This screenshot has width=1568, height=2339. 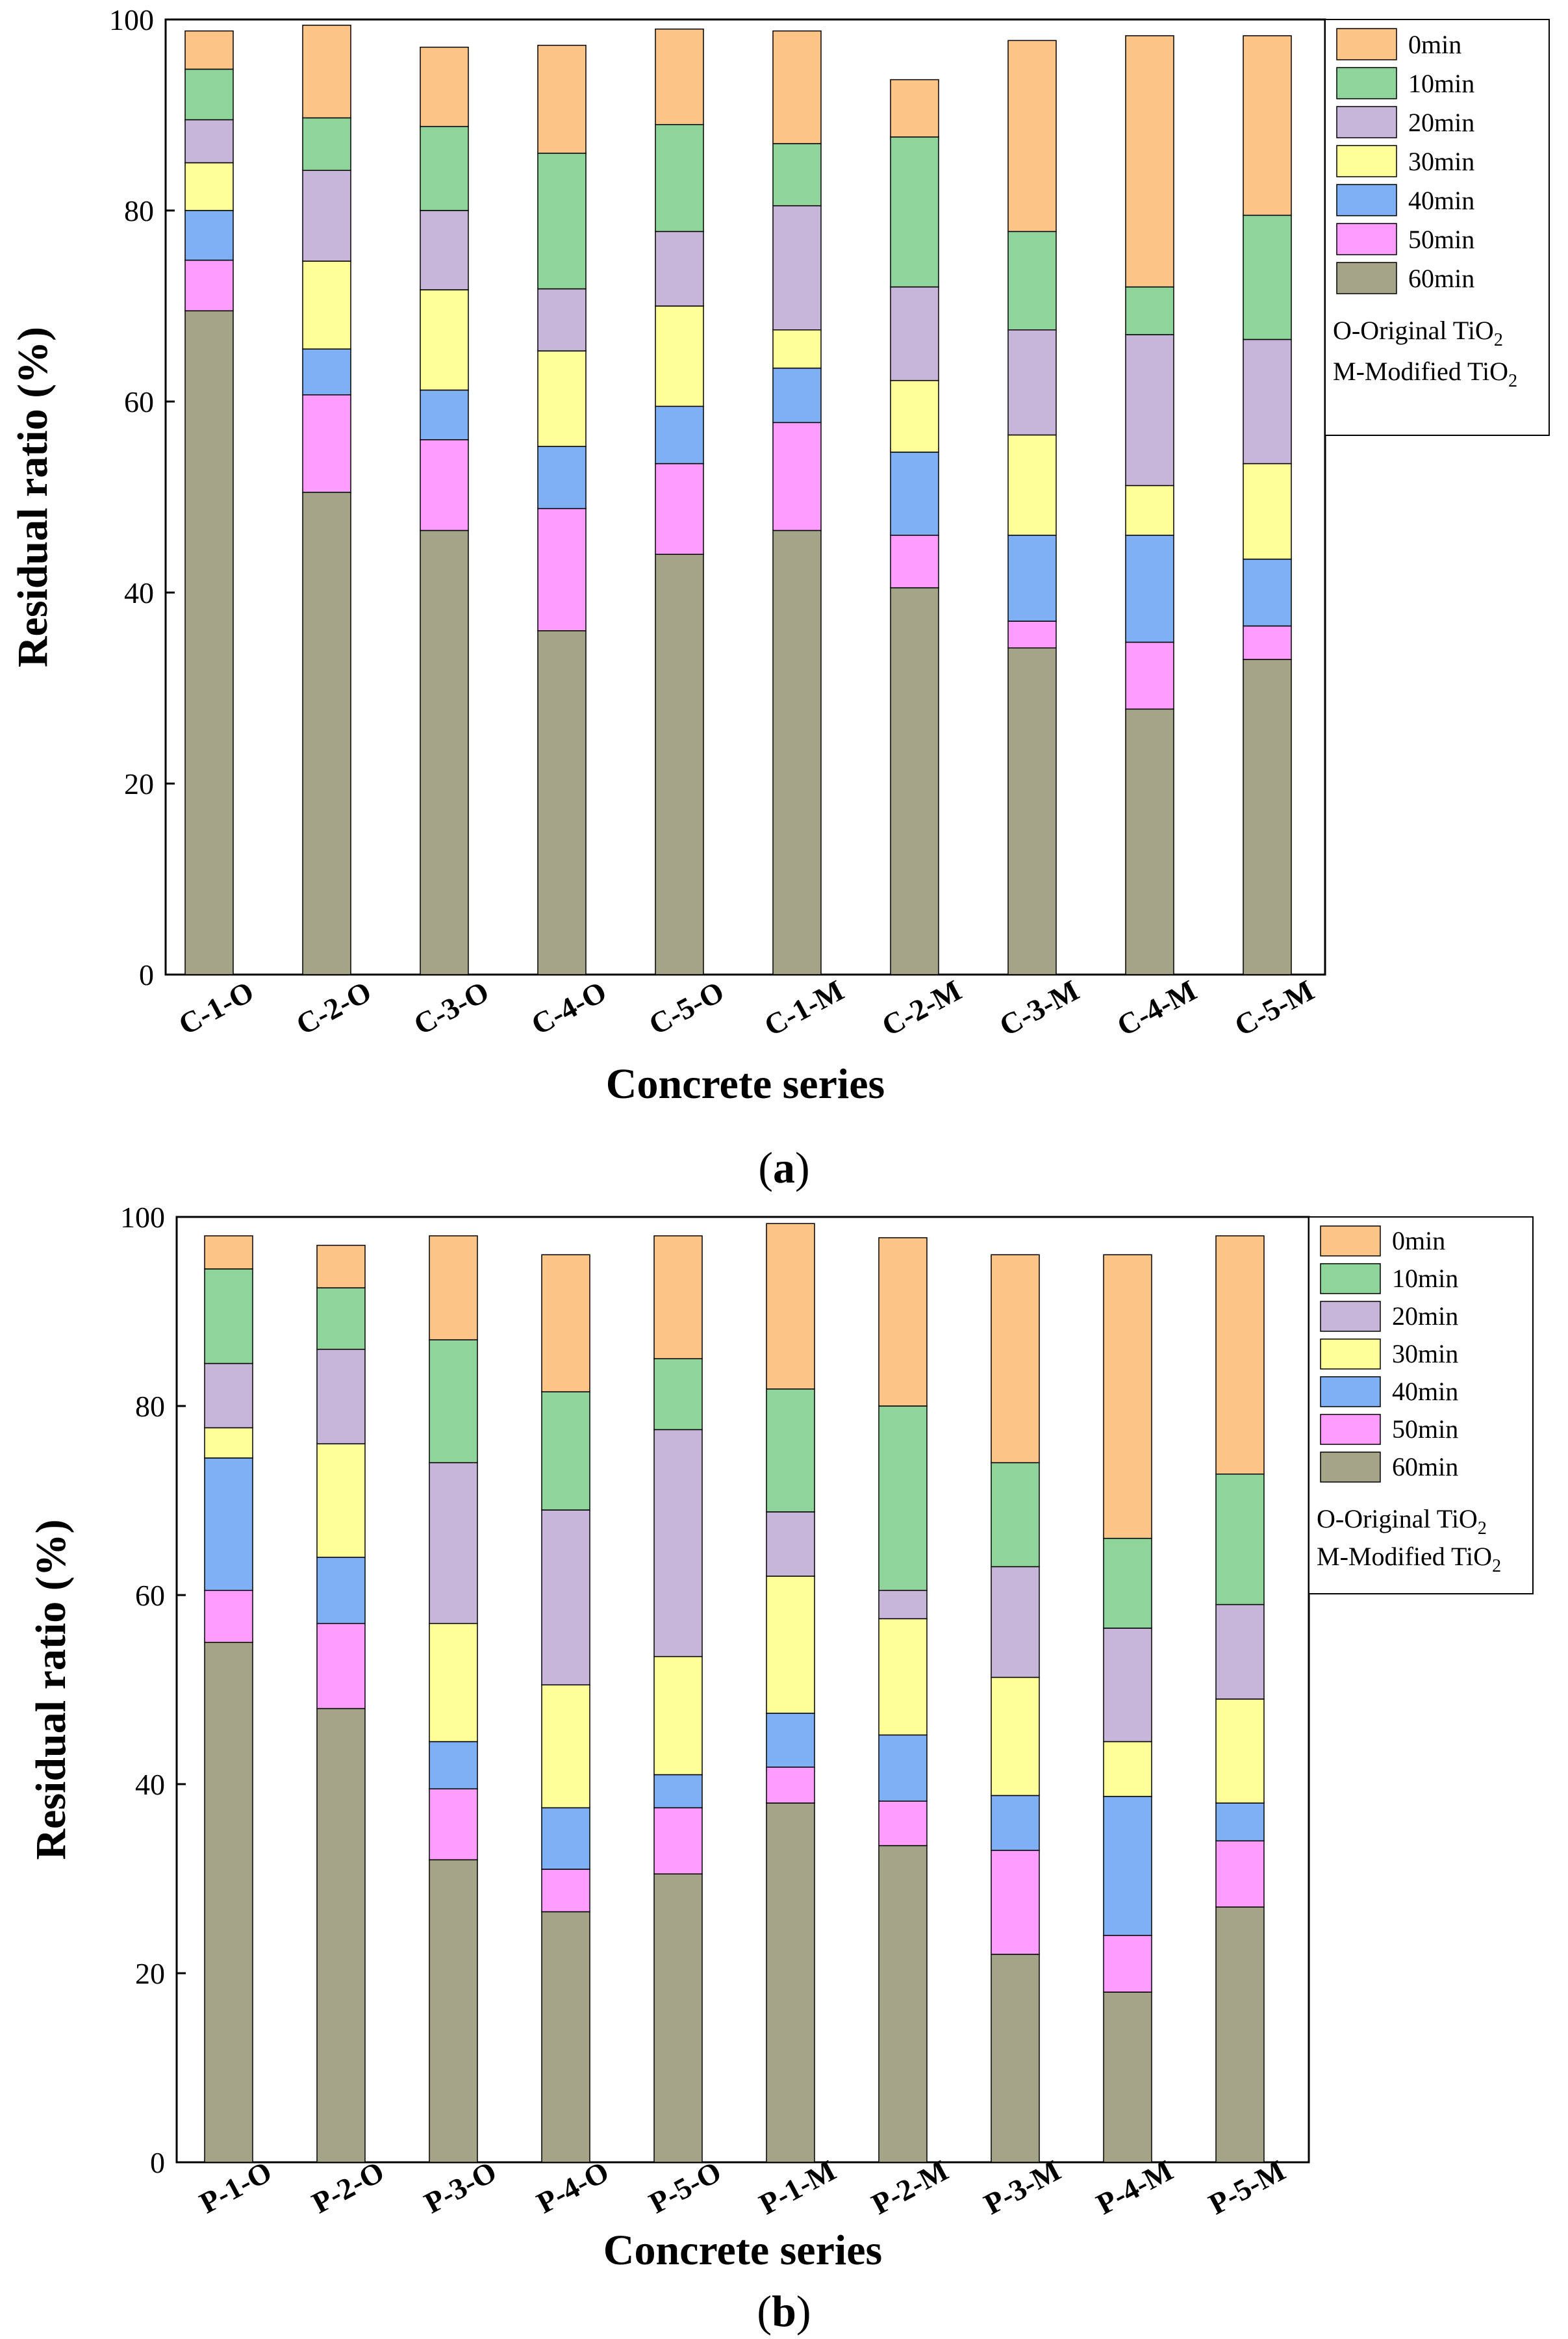 I want to click on panel-a-ytick-label: 0, so click(x=146, y=974).